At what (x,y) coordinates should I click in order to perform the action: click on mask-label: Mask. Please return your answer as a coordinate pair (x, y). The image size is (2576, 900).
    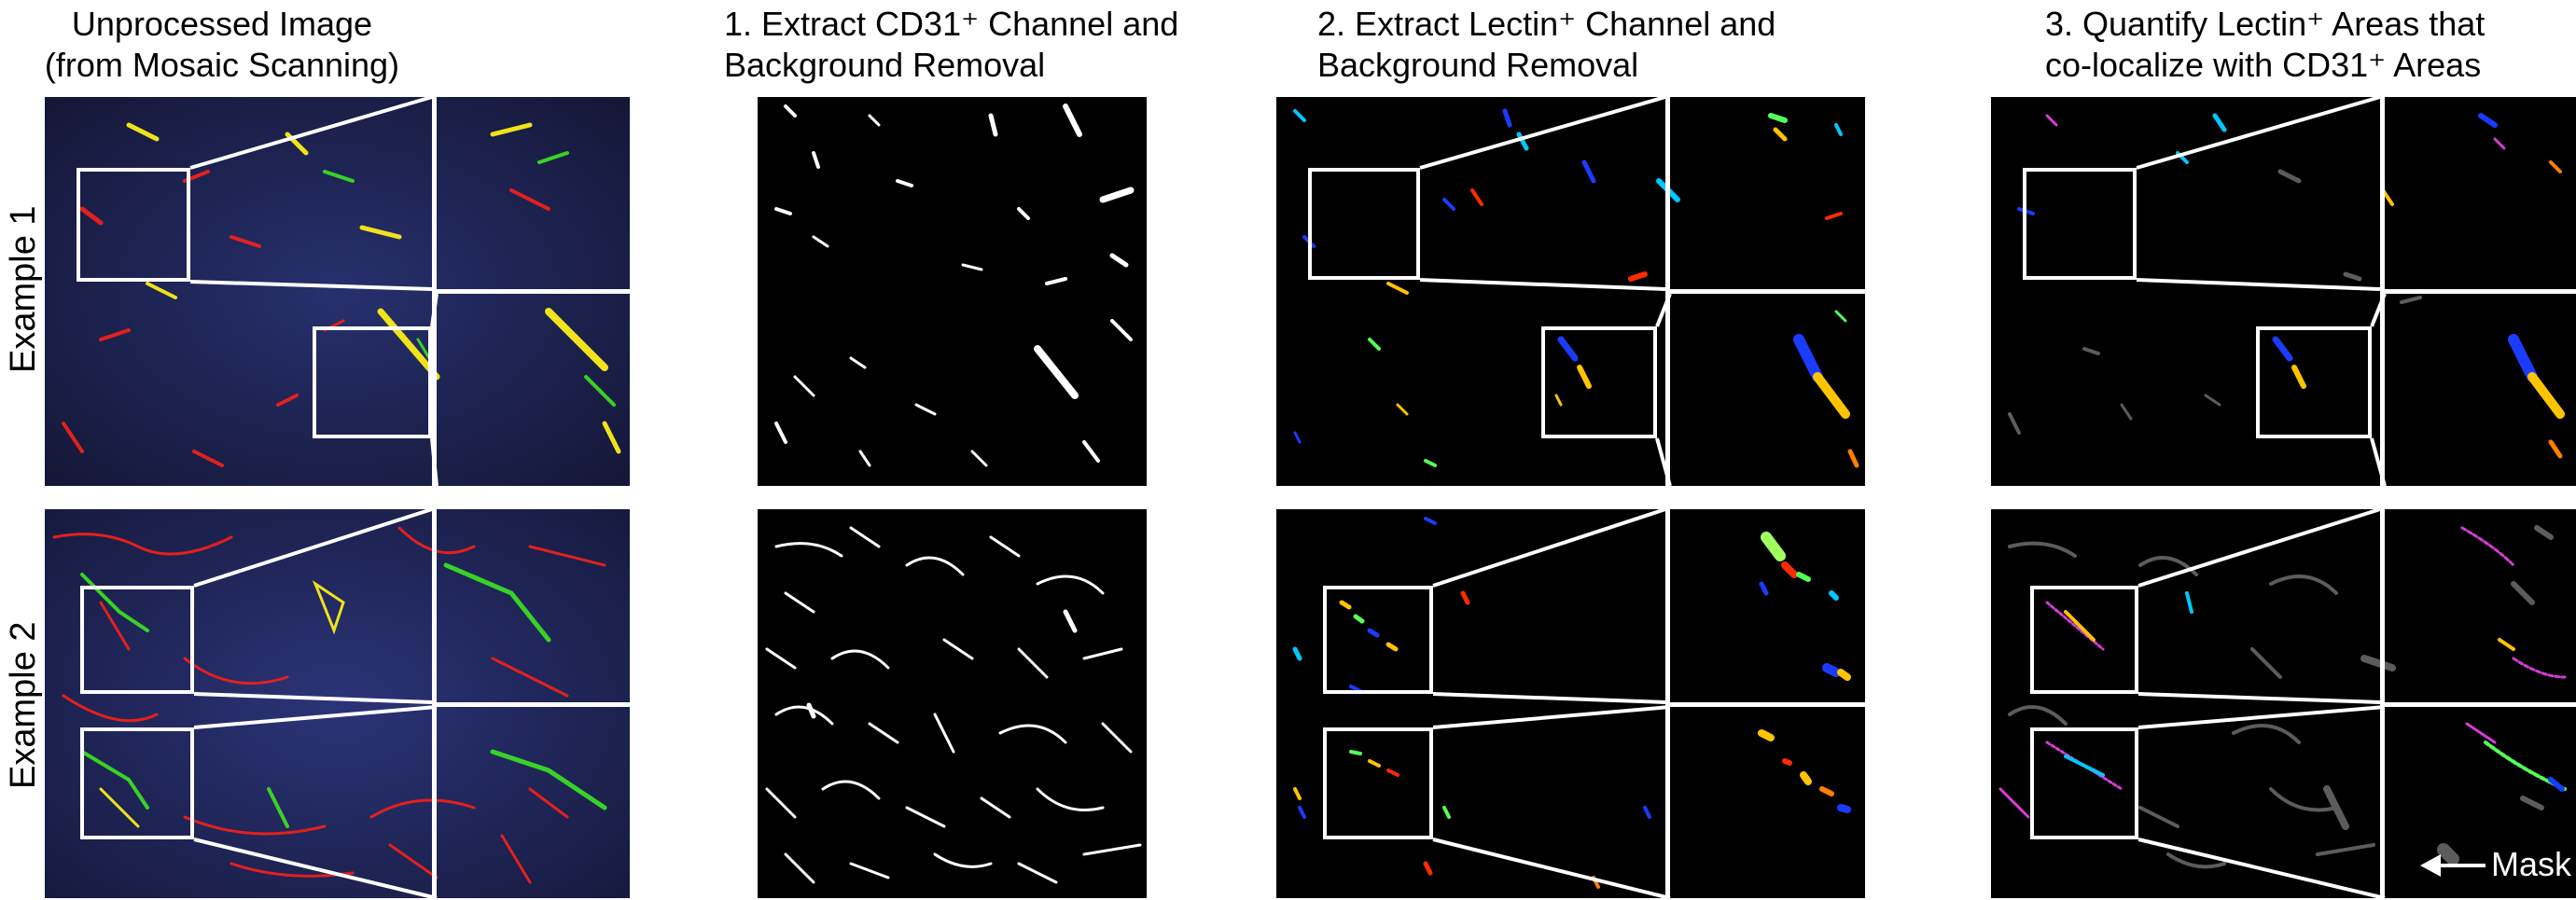
    Looking at the image, I should click on (2531, 864).